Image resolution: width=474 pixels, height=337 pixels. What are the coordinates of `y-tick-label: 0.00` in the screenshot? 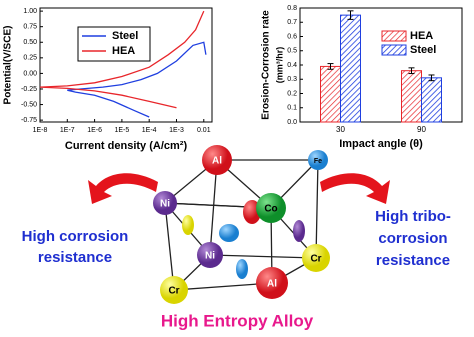 It's located at (30, 73).